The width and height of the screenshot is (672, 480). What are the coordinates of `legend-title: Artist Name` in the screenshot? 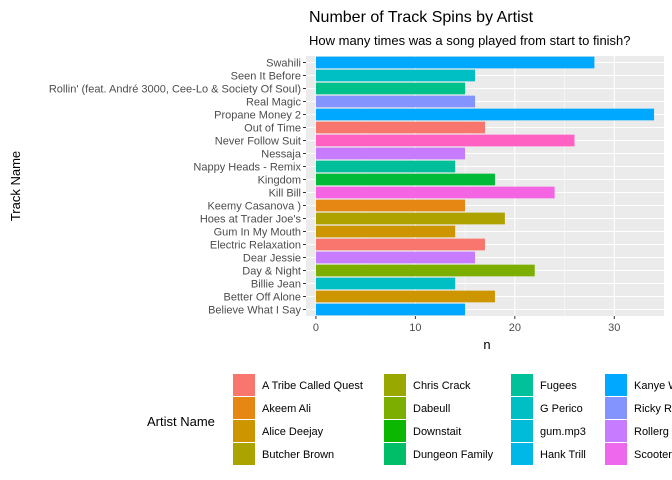 It's located at (181, 421).